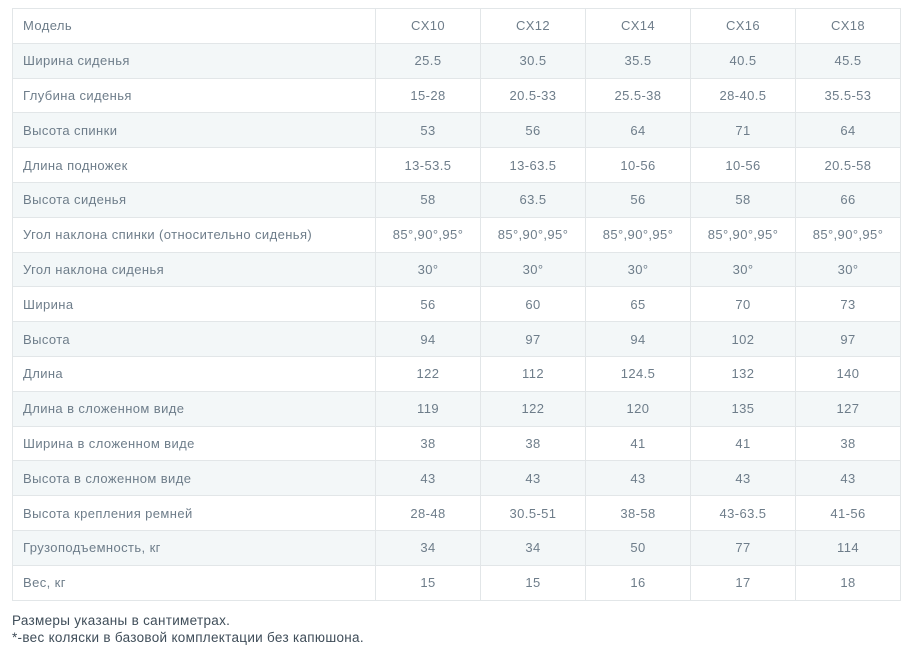 This screenshot has height=669, width=908. What do you see at coordinates (848, 60) in the screenshot?
I see `row-0-value-4: 45.5` at bounding box center [848, 60].